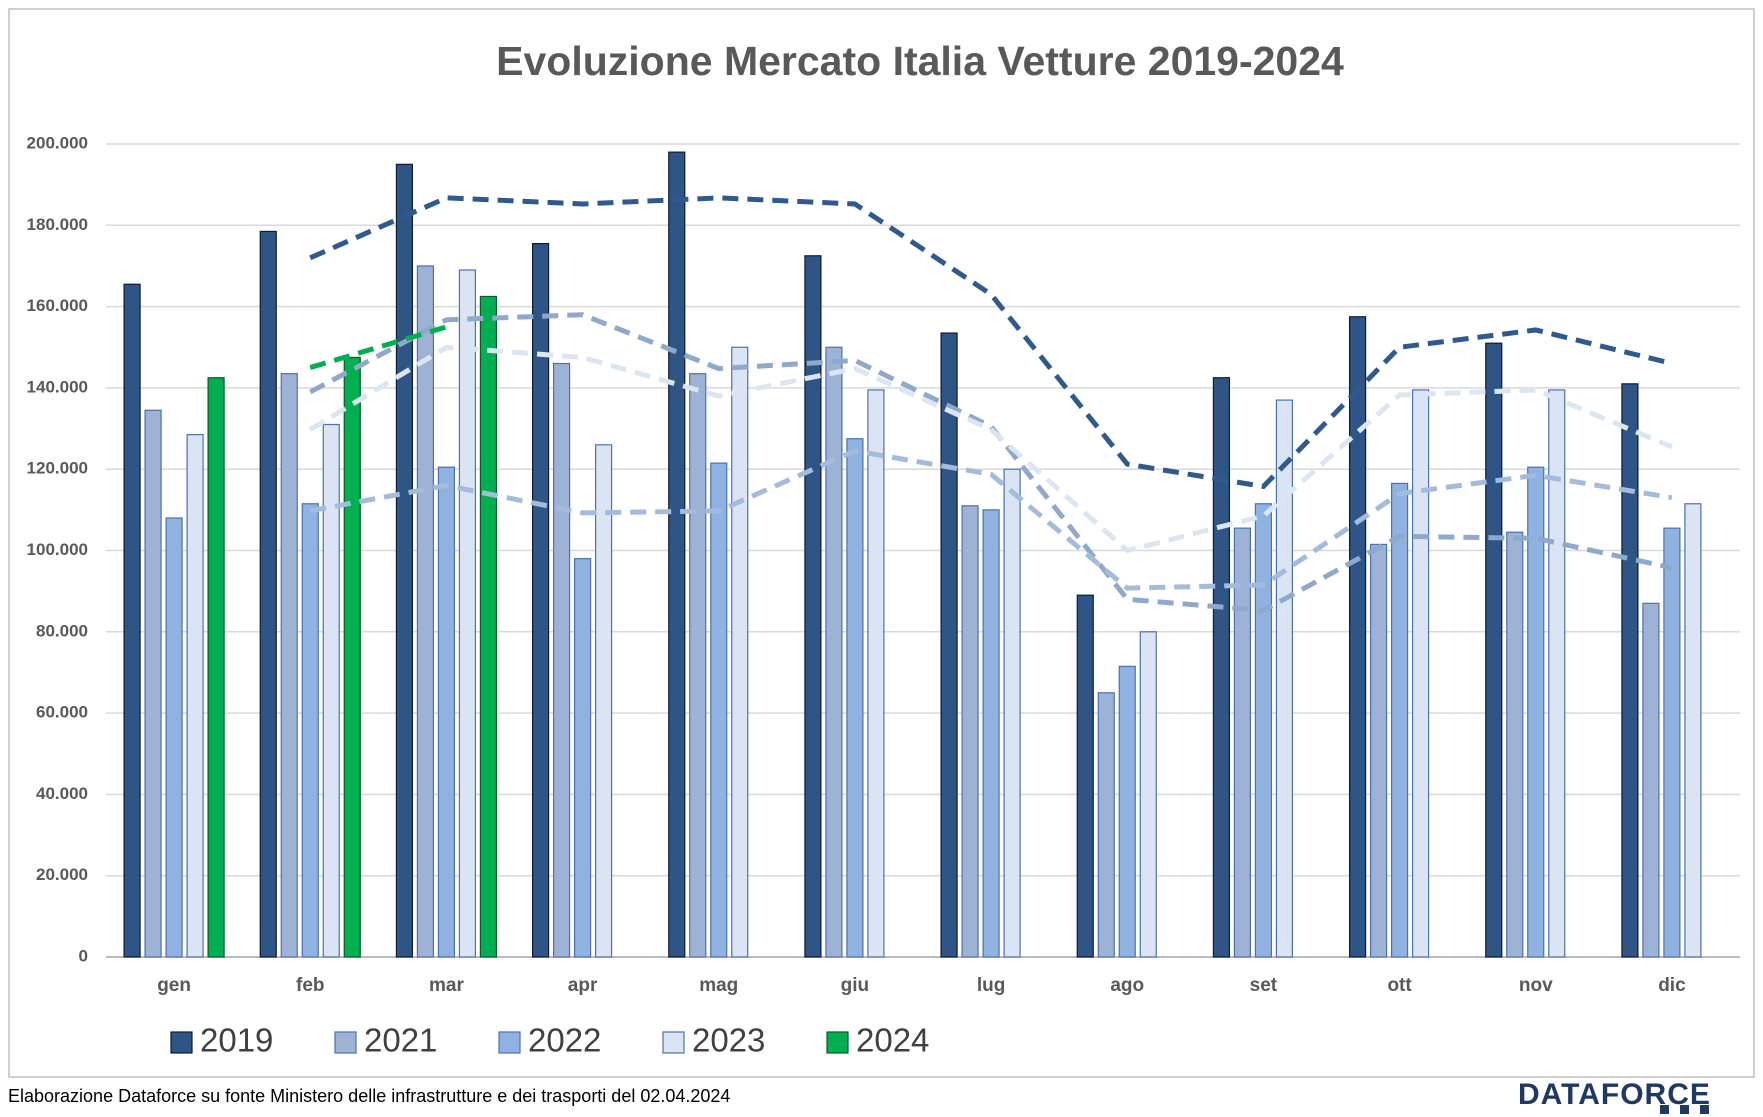 The image size is (1763, 1117). I want to click on x-tick-label: set, so click(1264, 985).